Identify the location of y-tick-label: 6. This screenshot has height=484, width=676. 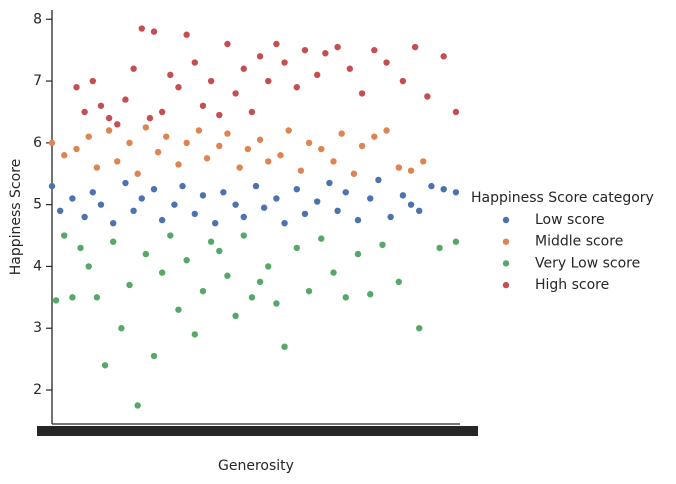
(37, 143).